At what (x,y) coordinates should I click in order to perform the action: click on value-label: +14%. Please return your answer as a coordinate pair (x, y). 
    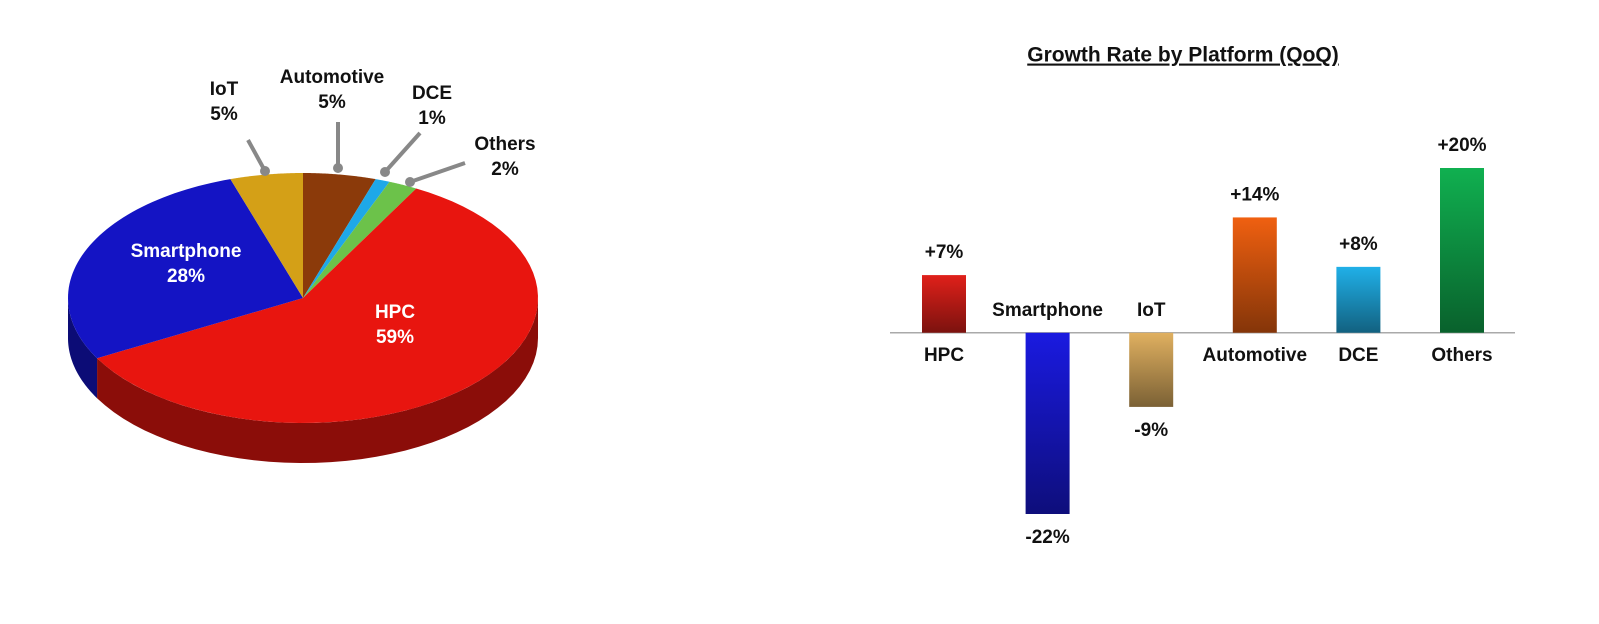
    Looking at the image, I should click on (1254, 194).